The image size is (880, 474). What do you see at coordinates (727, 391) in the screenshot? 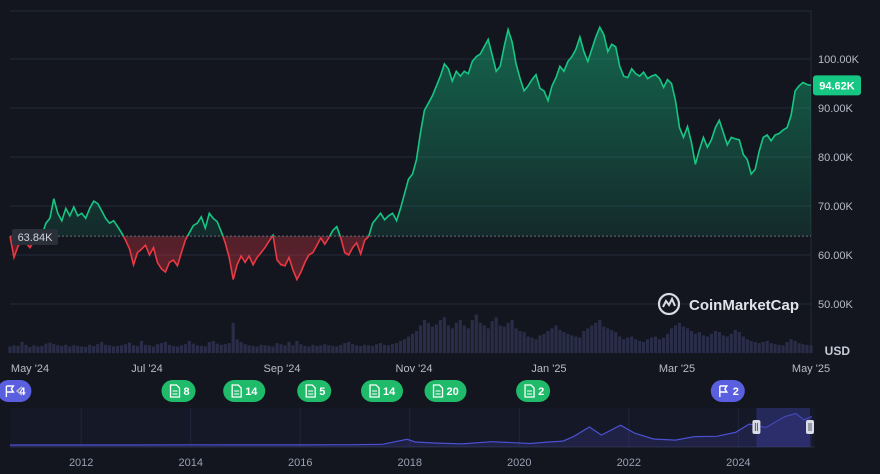
I see `event-flag-marker: 2` at bounding box center [727, 391].